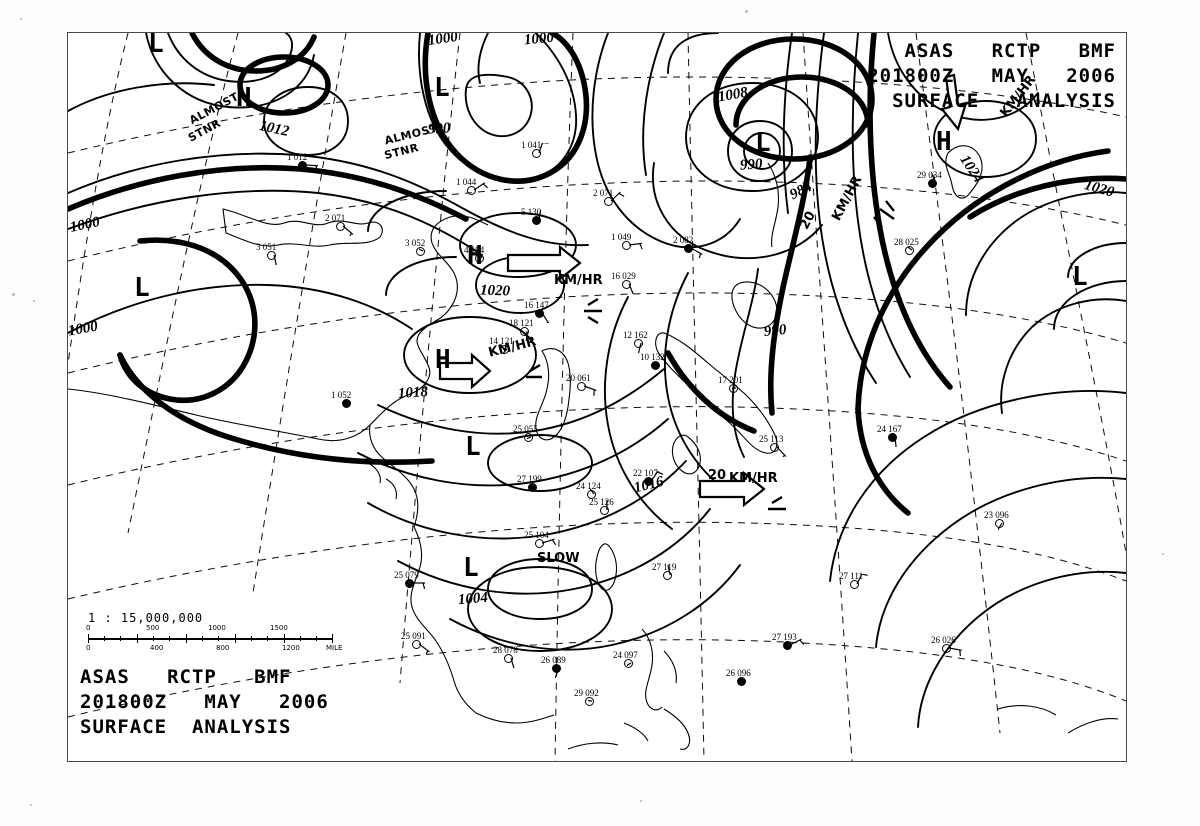 This screenshot has width=1200, height=826. I want to click on title-line-3: SURFACE ANALYSIS, so click(1004, 101).